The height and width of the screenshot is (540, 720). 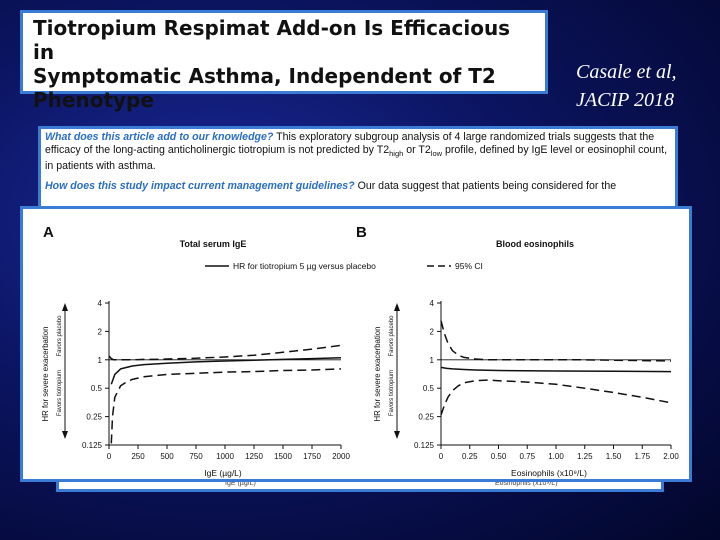 I want to click on panel-a-xtick-label: 1000, so click(x=225, y=456).